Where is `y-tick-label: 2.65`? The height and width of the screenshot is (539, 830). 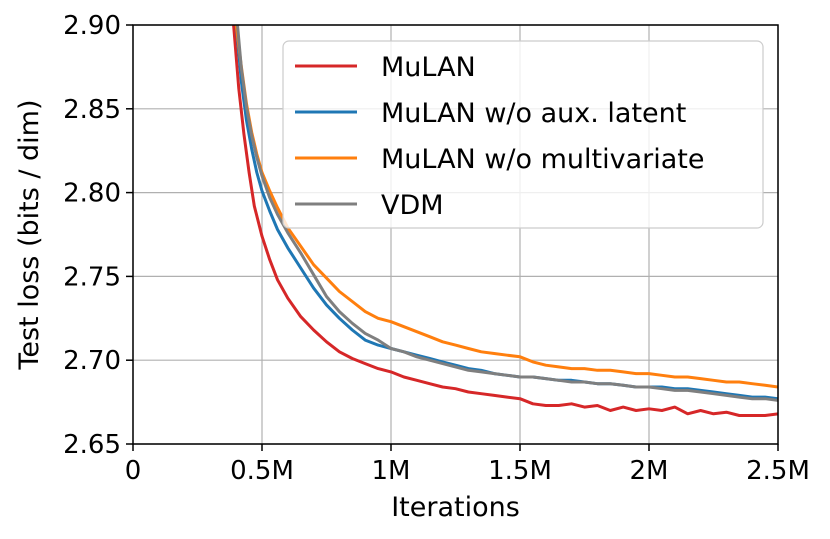
y-tick-label: 2.65 is located at coordinates (92, 445).